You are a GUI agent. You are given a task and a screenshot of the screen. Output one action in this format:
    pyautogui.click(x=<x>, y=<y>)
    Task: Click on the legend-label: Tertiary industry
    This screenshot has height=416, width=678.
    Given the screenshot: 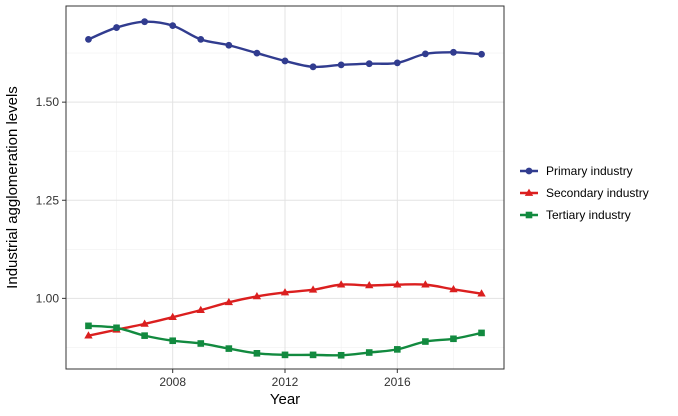 What is the action you would take?
    pyautogui.click(x=588, y=215)
    